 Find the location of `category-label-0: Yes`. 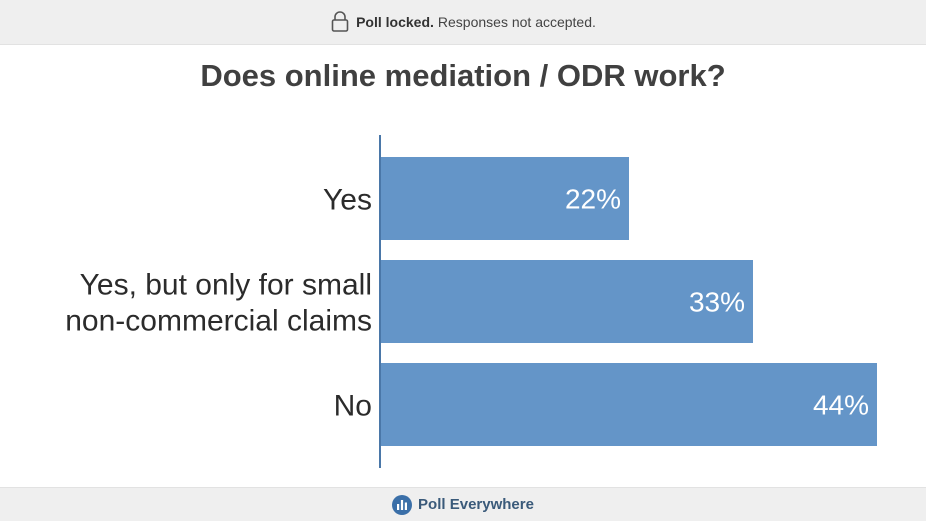

category-label-0: Yes is located at coordinates (347, 200).